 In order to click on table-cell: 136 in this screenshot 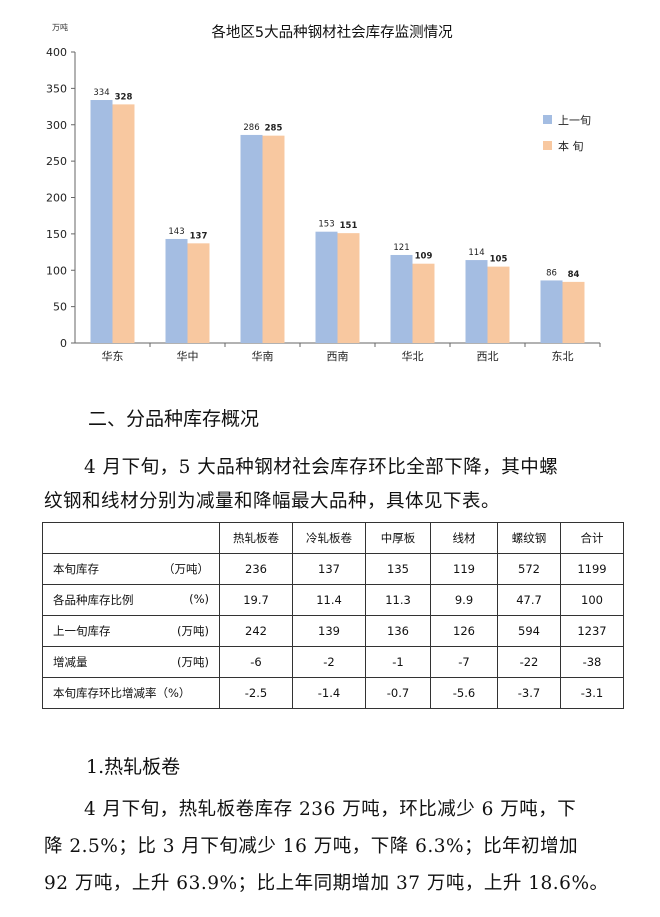, I will do `click(398, 631)`.